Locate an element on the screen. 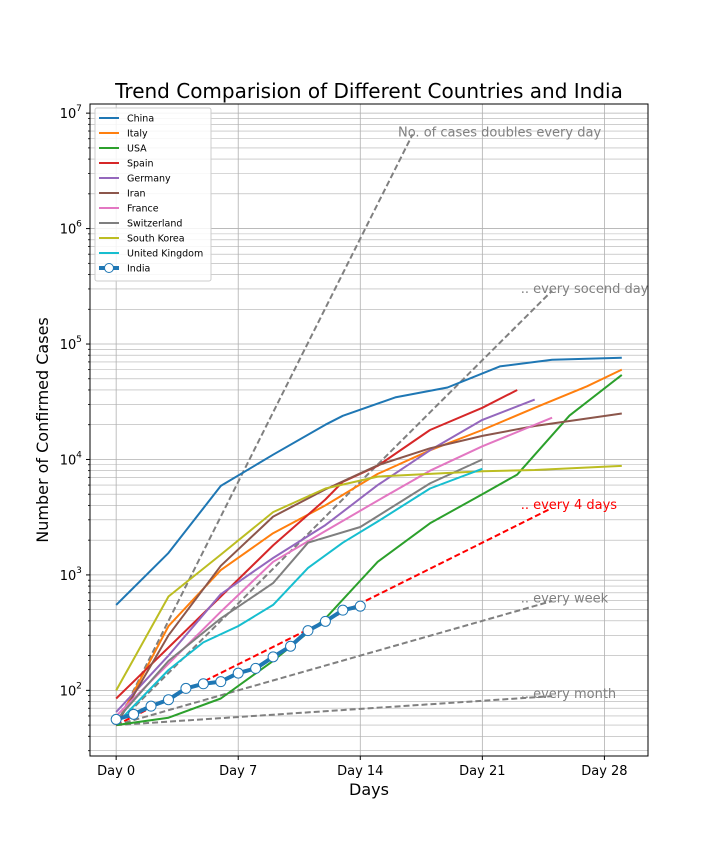 The image size is (720, 864). y-axis-label: Number of Confirmed Cases is located at coordinates (42, 430).